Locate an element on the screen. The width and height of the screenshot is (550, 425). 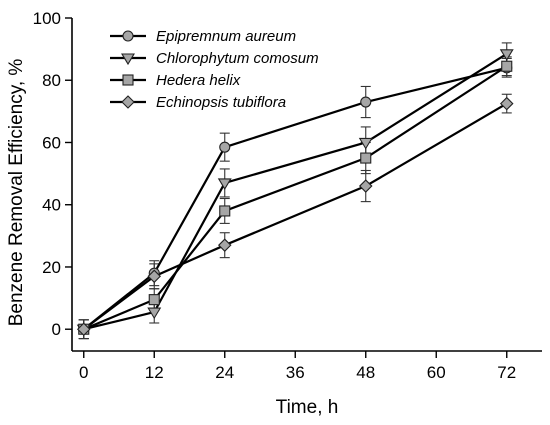
y-tick-label: 20 is located at coordinates (51, 267).